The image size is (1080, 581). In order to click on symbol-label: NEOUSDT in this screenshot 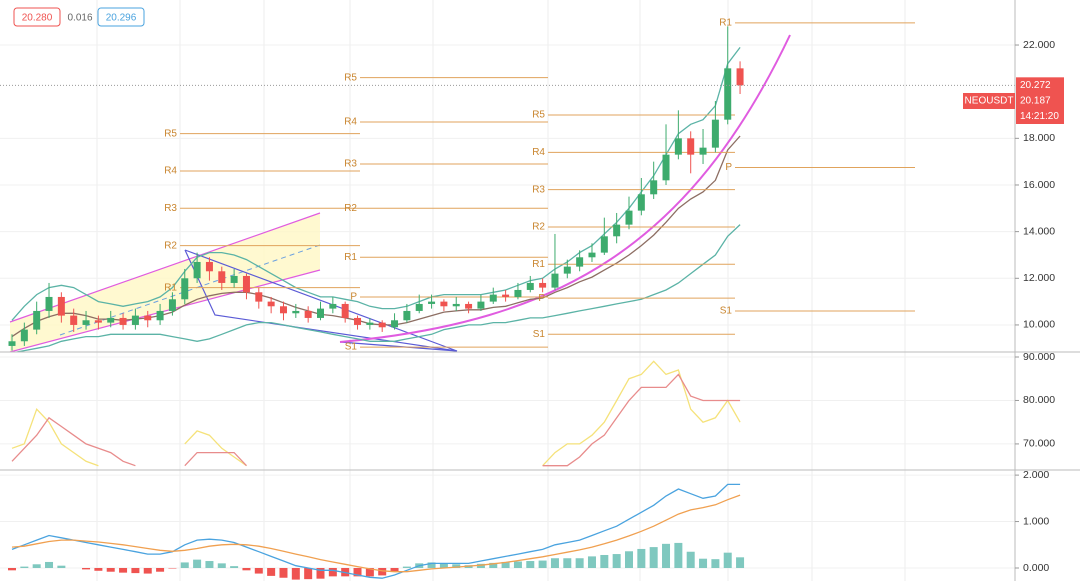, I will do `click(989, 101)`.